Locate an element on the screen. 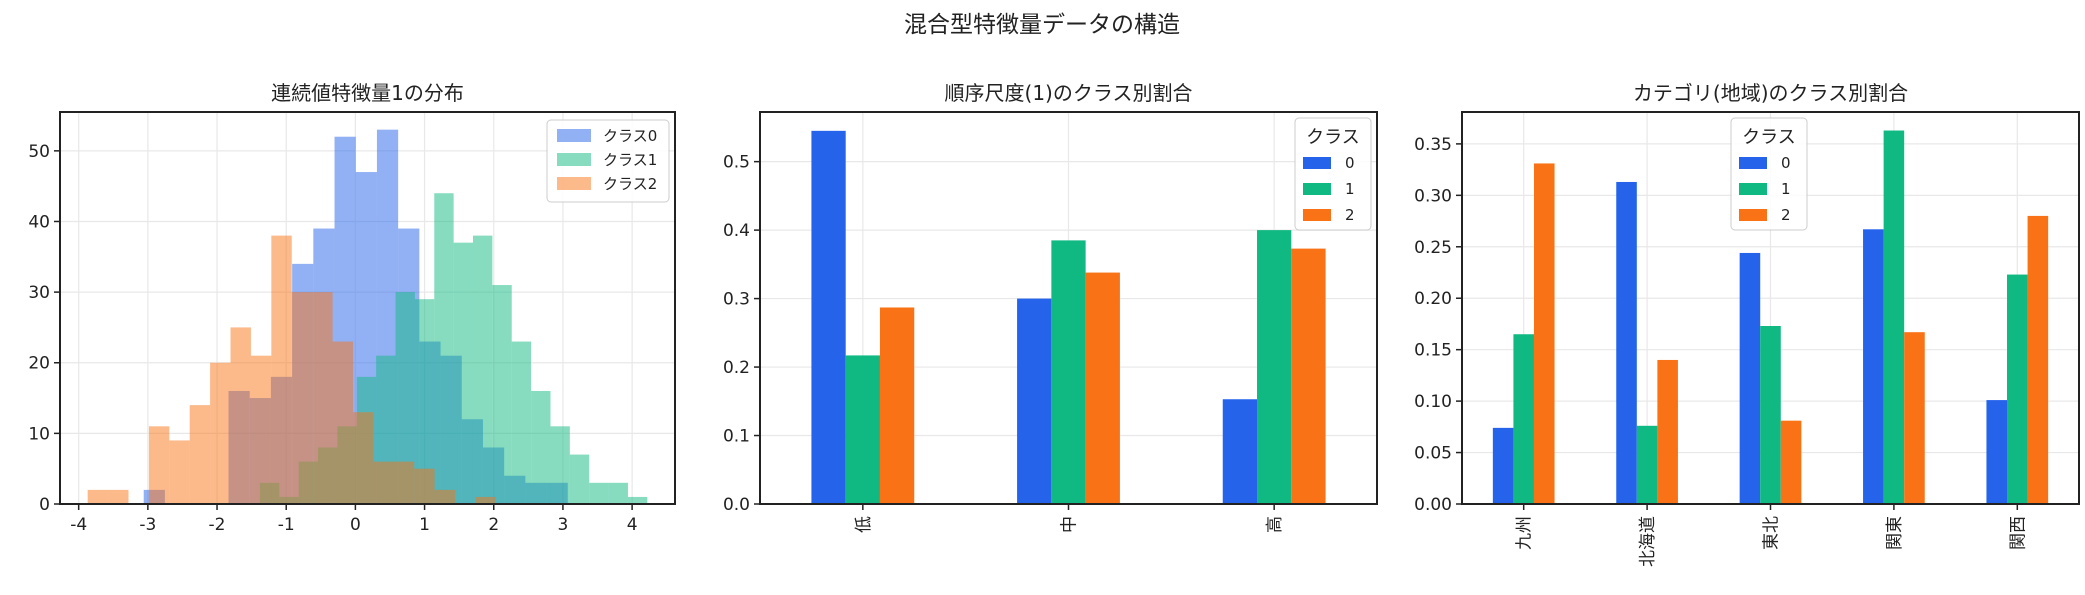 The width and height of the screenshot is (2085, 595). subplot-title: 連続値特徴量1の分布 is located at coordinates (367, 93).